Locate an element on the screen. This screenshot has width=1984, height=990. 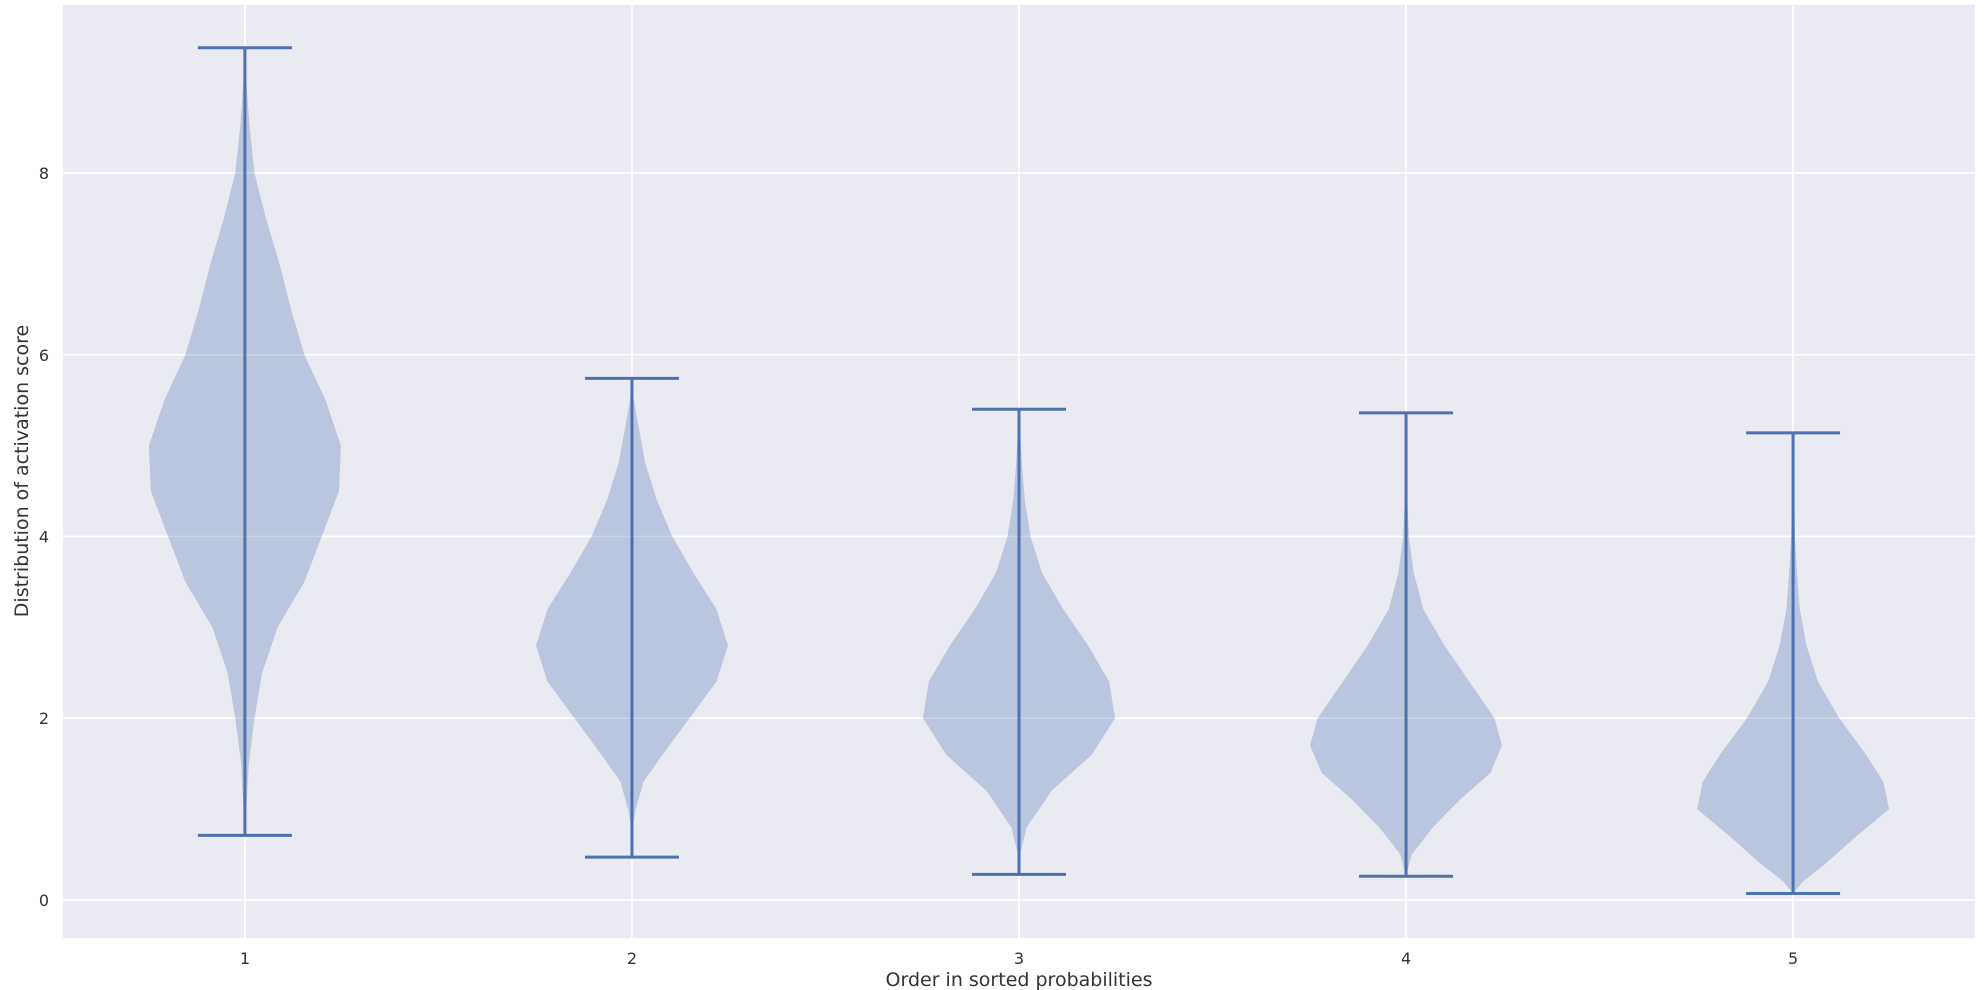
y-tick-label: 8 is located at coordinates (44, 173).